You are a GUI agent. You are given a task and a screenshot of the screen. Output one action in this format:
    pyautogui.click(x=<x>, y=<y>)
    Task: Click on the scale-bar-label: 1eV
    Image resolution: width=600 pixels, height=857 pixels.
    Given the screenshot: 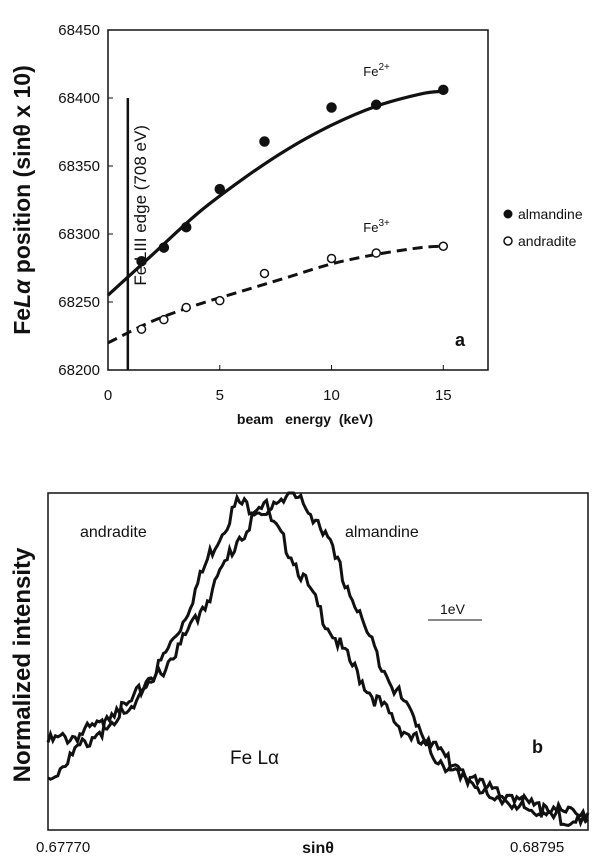 What is the action you would take?
    pyautogui.click(x=453, y=609)
    